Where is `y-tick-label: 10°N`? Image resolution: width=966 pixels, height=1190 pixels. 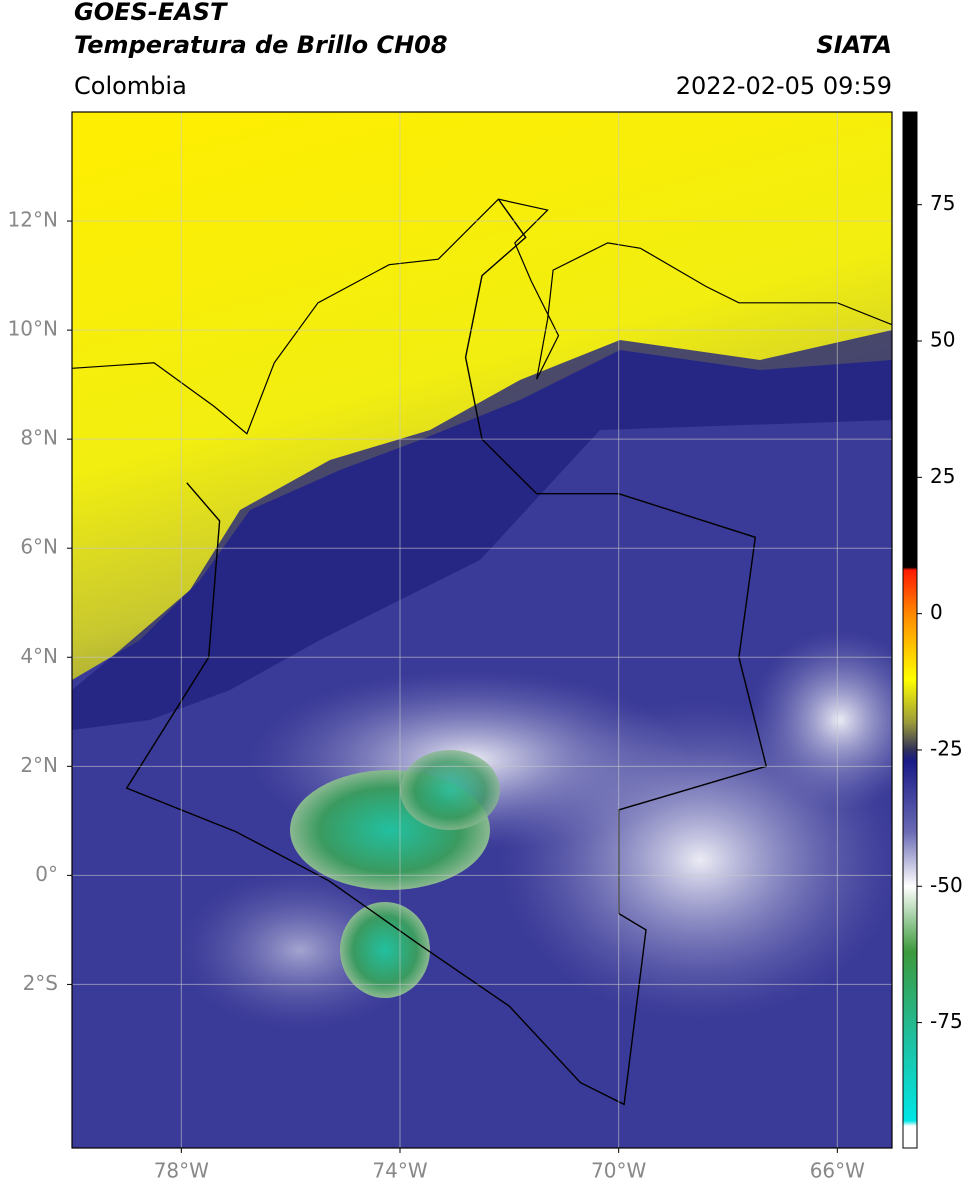 y-tick-label: 10°N is located at coordinates (33, 329).